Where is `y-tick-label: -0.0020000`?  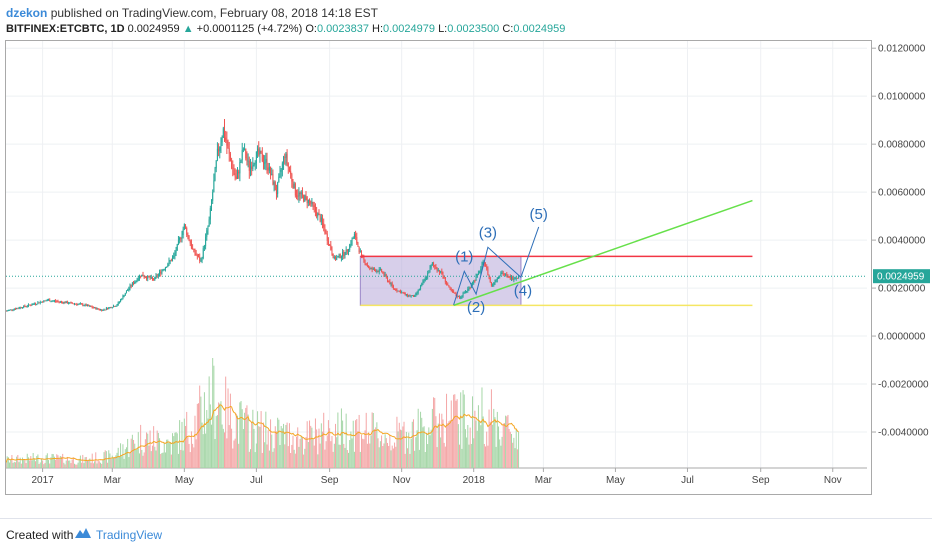 y-tick-label: -0.0020000 is located at coordinates (903, 385).